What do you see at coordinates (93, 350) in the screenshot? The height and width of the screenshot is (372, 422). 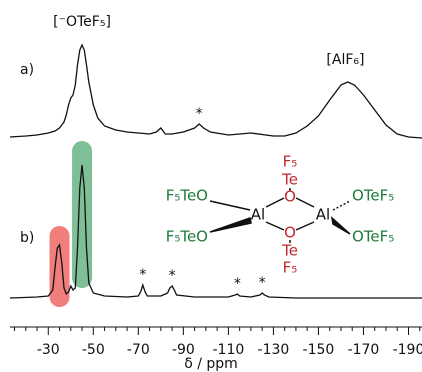 I see `x-tick-label: -50` at bounding box center [93, 350].